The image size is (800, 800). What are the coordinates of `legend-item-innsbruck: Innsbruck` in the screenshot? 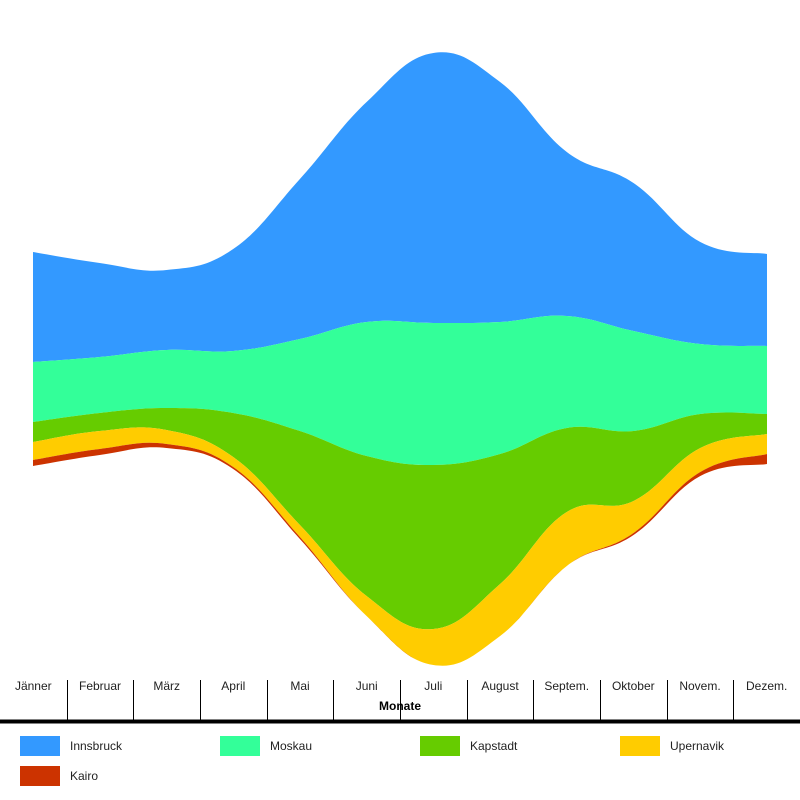 It's located at (71, 746).